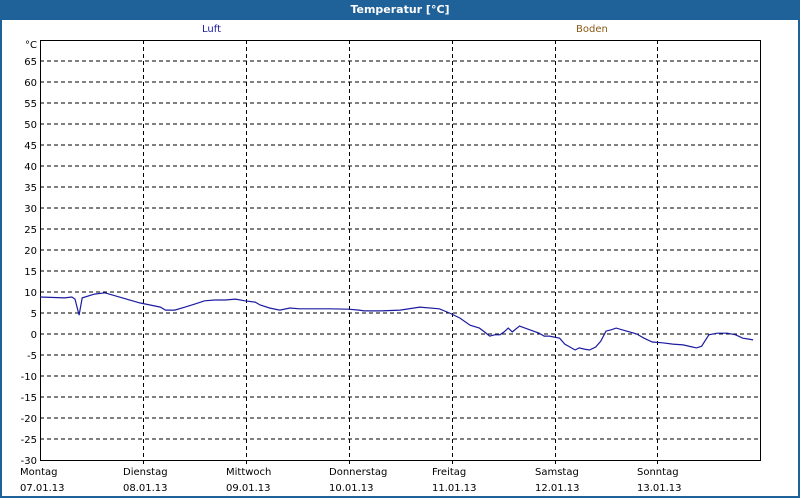  Describe the element at coordinates (358, 481) in the screenshot. I see `x-tick-label: Donnerstag 10.01.13` at that location.